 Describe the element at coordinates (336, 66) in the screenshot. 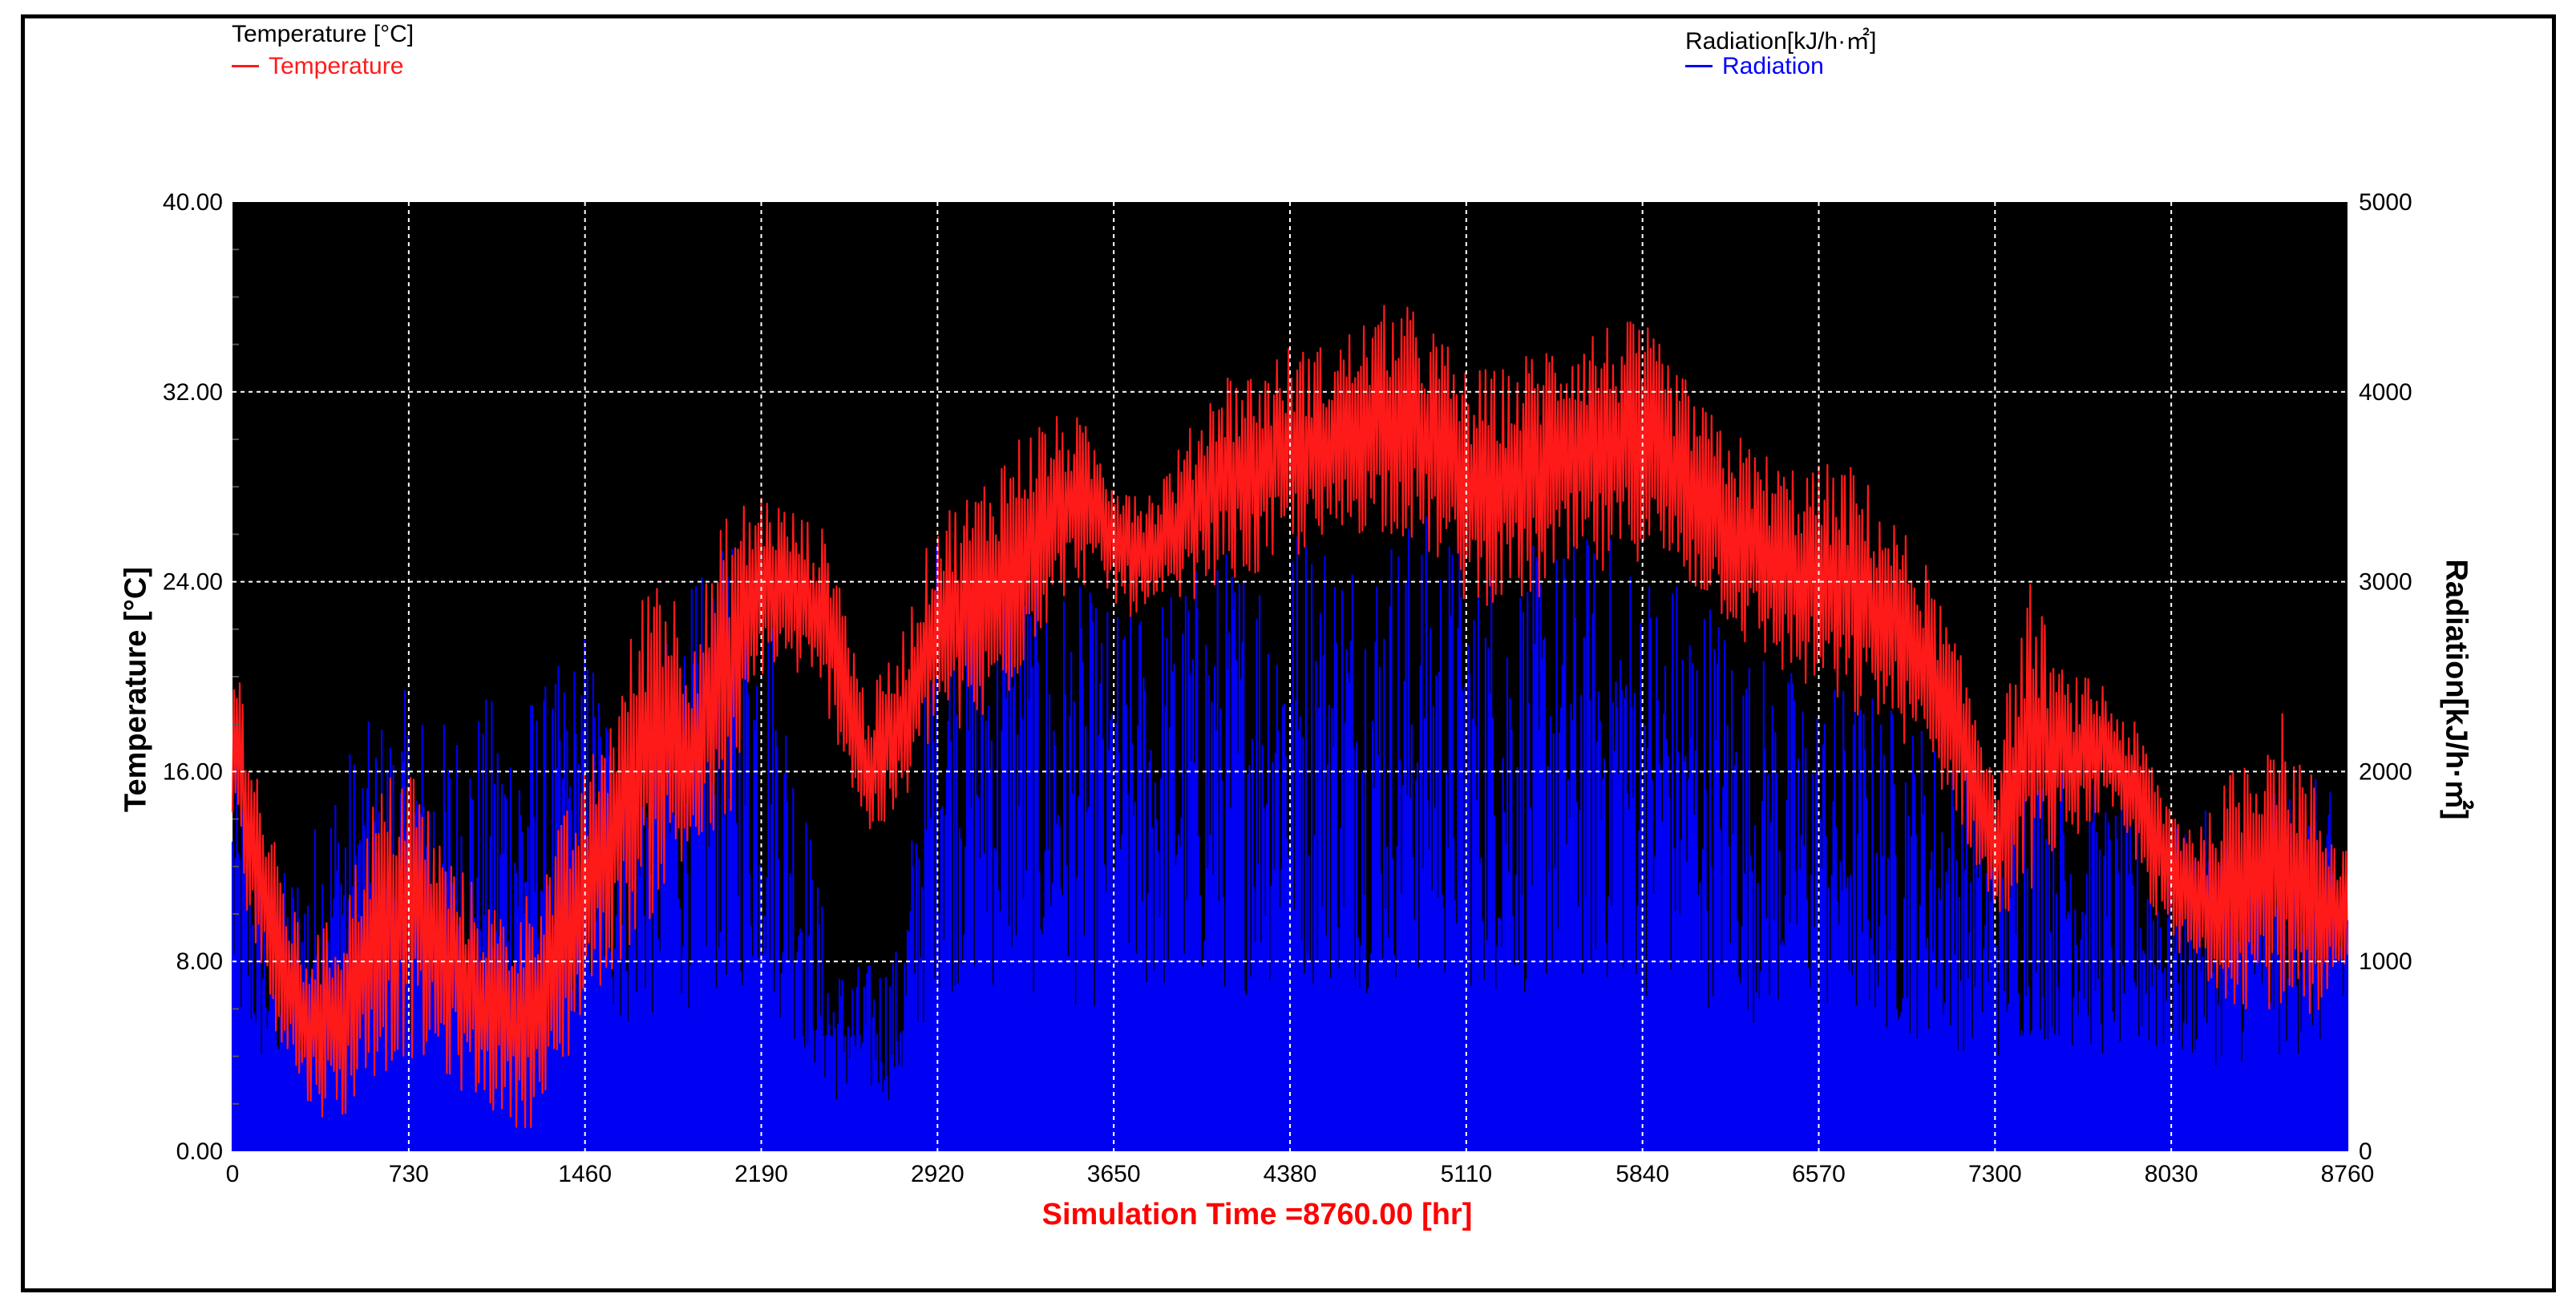

I see `legend-temperature-label: Temperature` at that location.